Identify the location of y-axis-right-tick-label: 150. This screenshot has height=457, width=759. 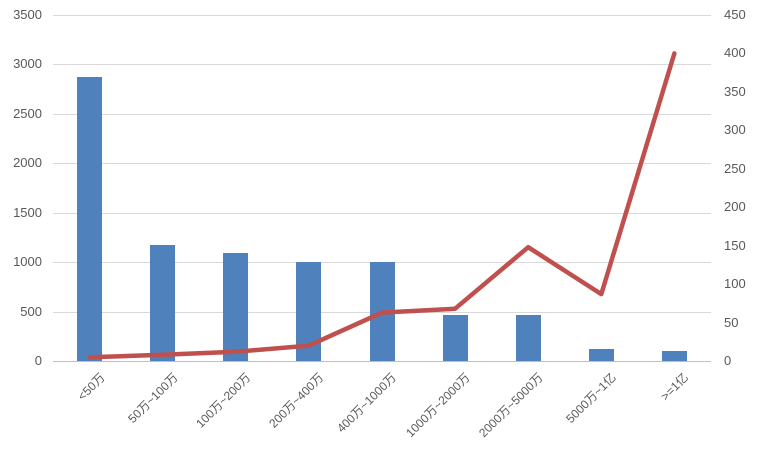
(735, 245).